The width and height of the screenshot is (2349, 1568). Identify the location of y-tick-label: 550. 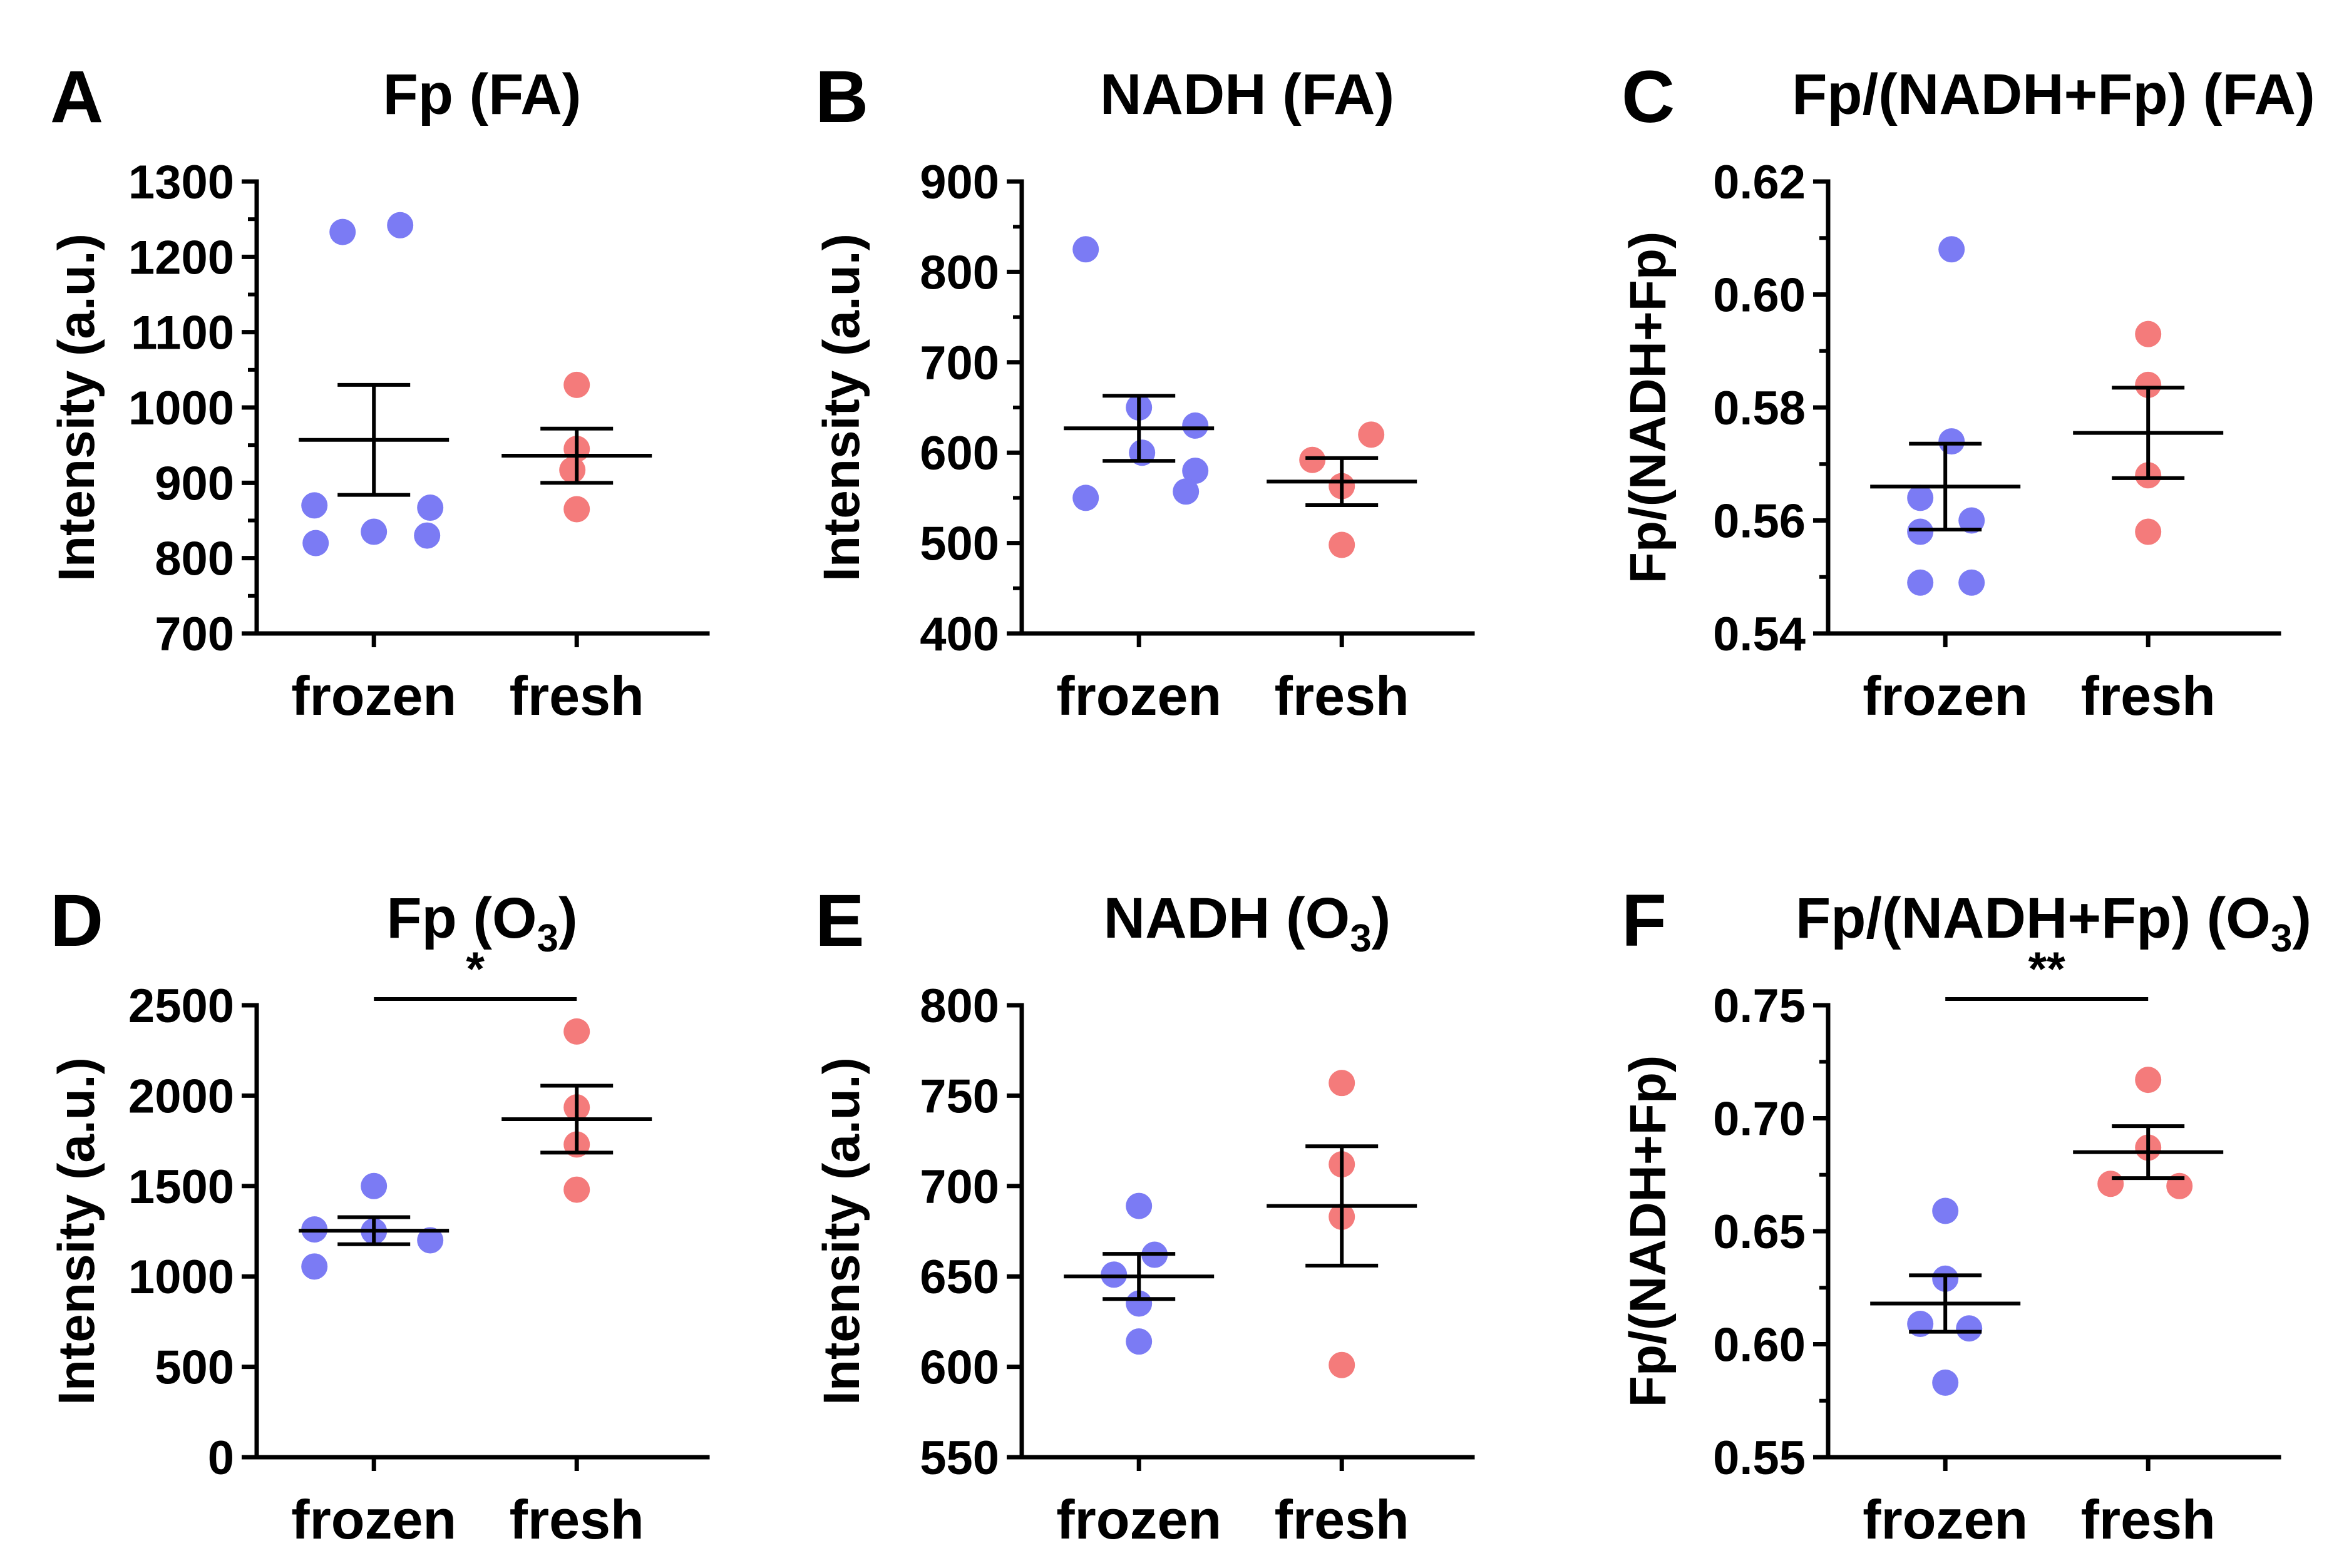
(959, 1458).